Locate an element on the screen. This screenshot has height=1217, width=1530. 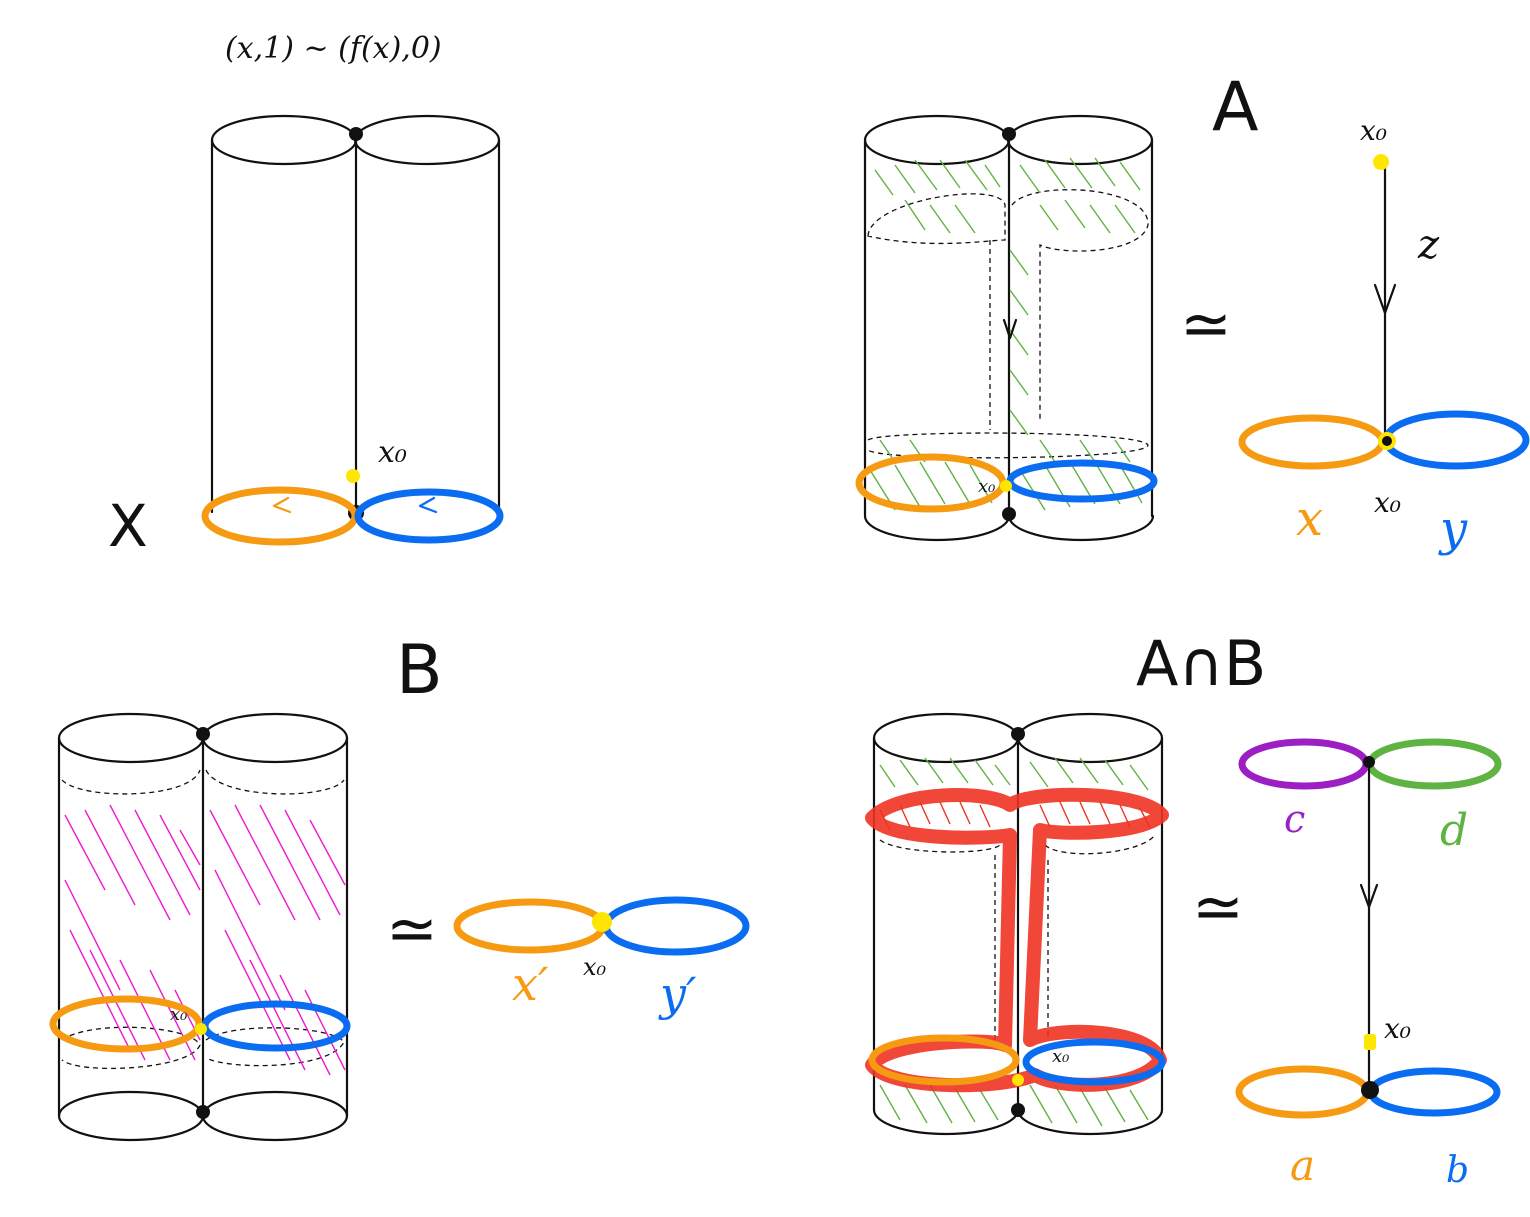
label-c: c is located at coordinates (1294, 819).